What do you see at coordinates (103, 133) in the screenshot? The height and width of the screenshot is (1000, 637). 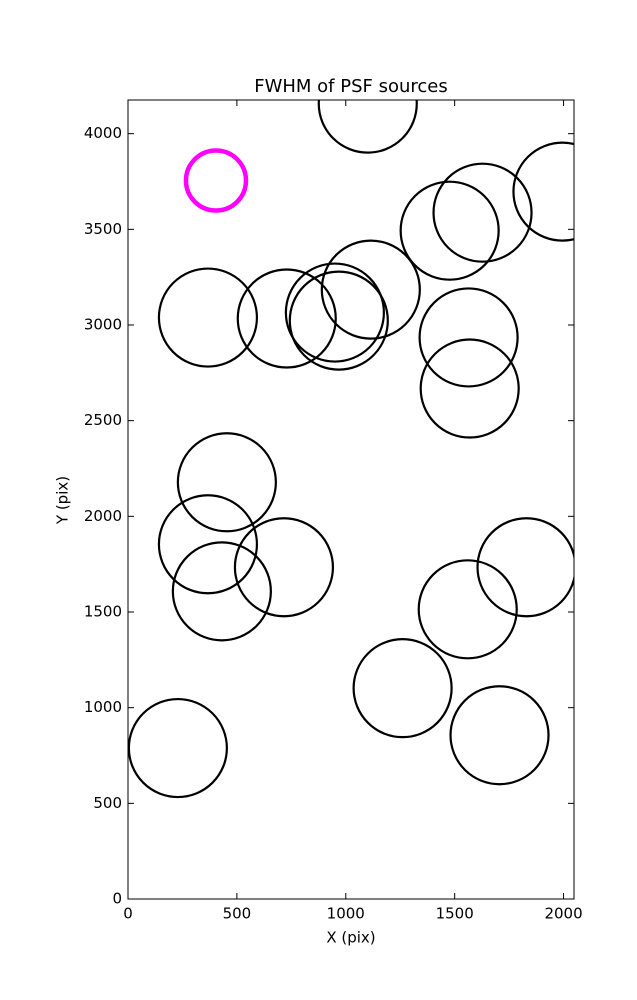 I see `y-tick-label: 4000` at bounding box center [103, 133].